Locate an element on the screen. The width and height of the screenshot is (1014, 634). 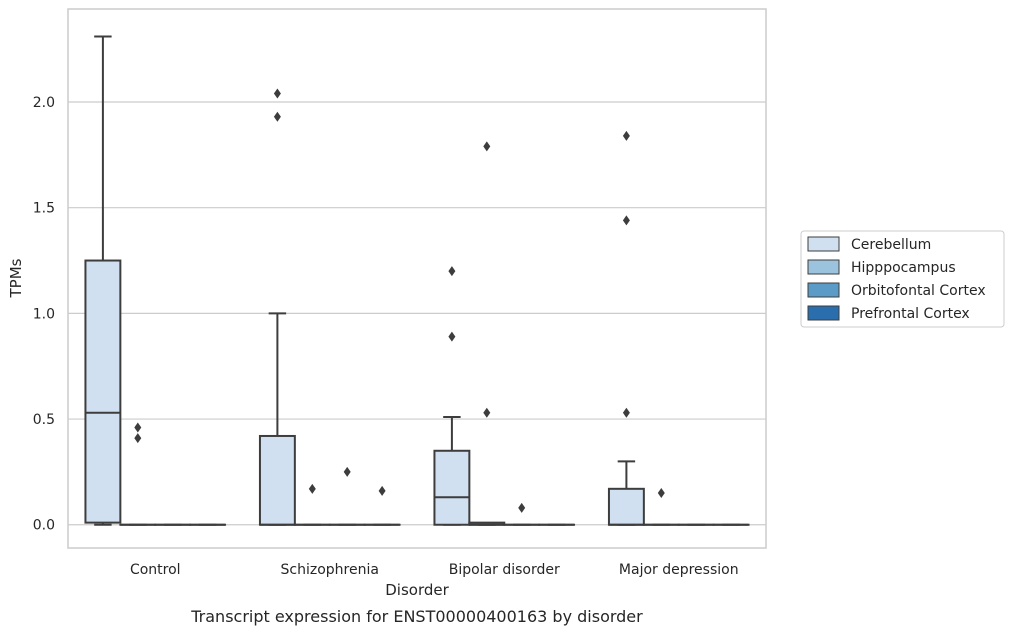
y-tick-label: 1.5 is located at coordinates (44, 209).